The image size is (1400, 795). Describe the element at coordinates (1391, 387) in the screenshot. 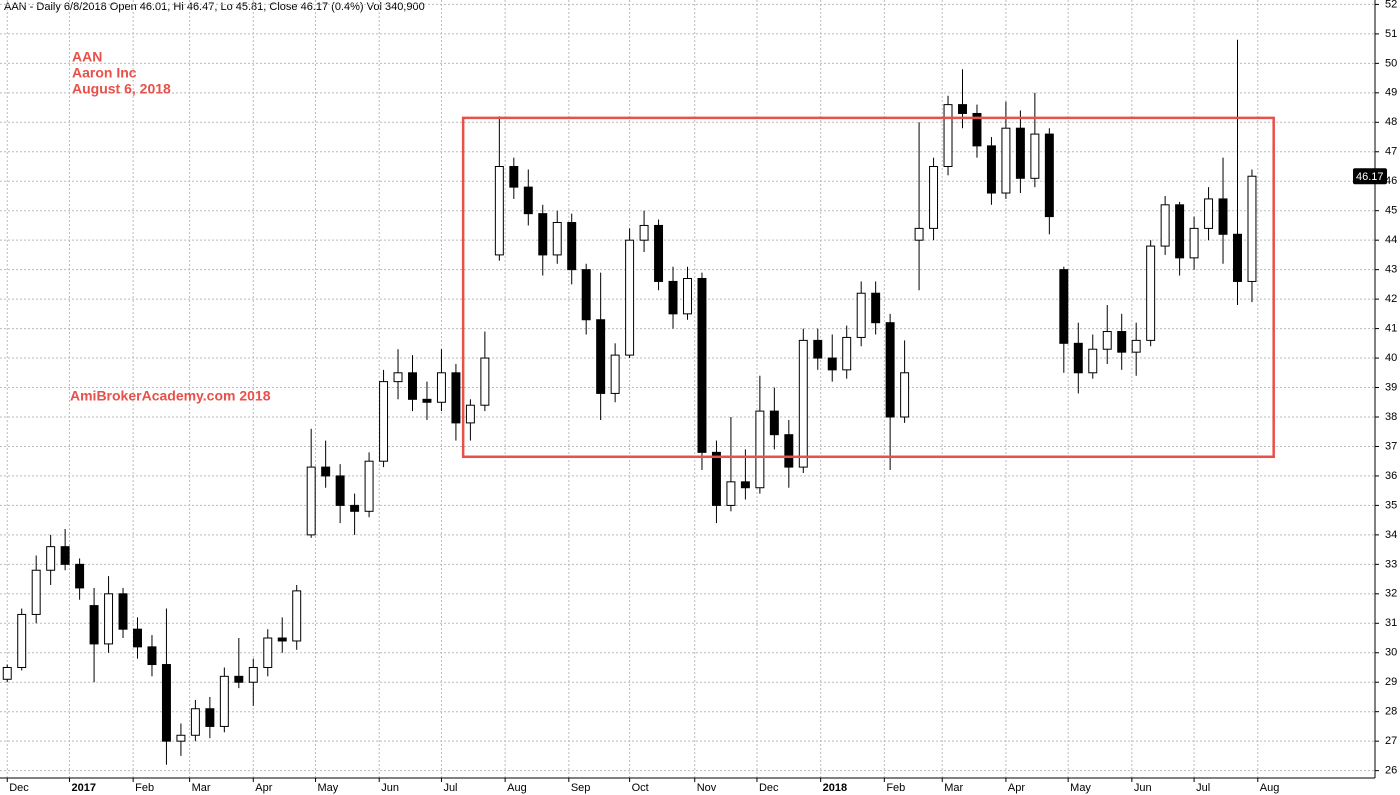

I see `y-tick-label: 39` at that location.